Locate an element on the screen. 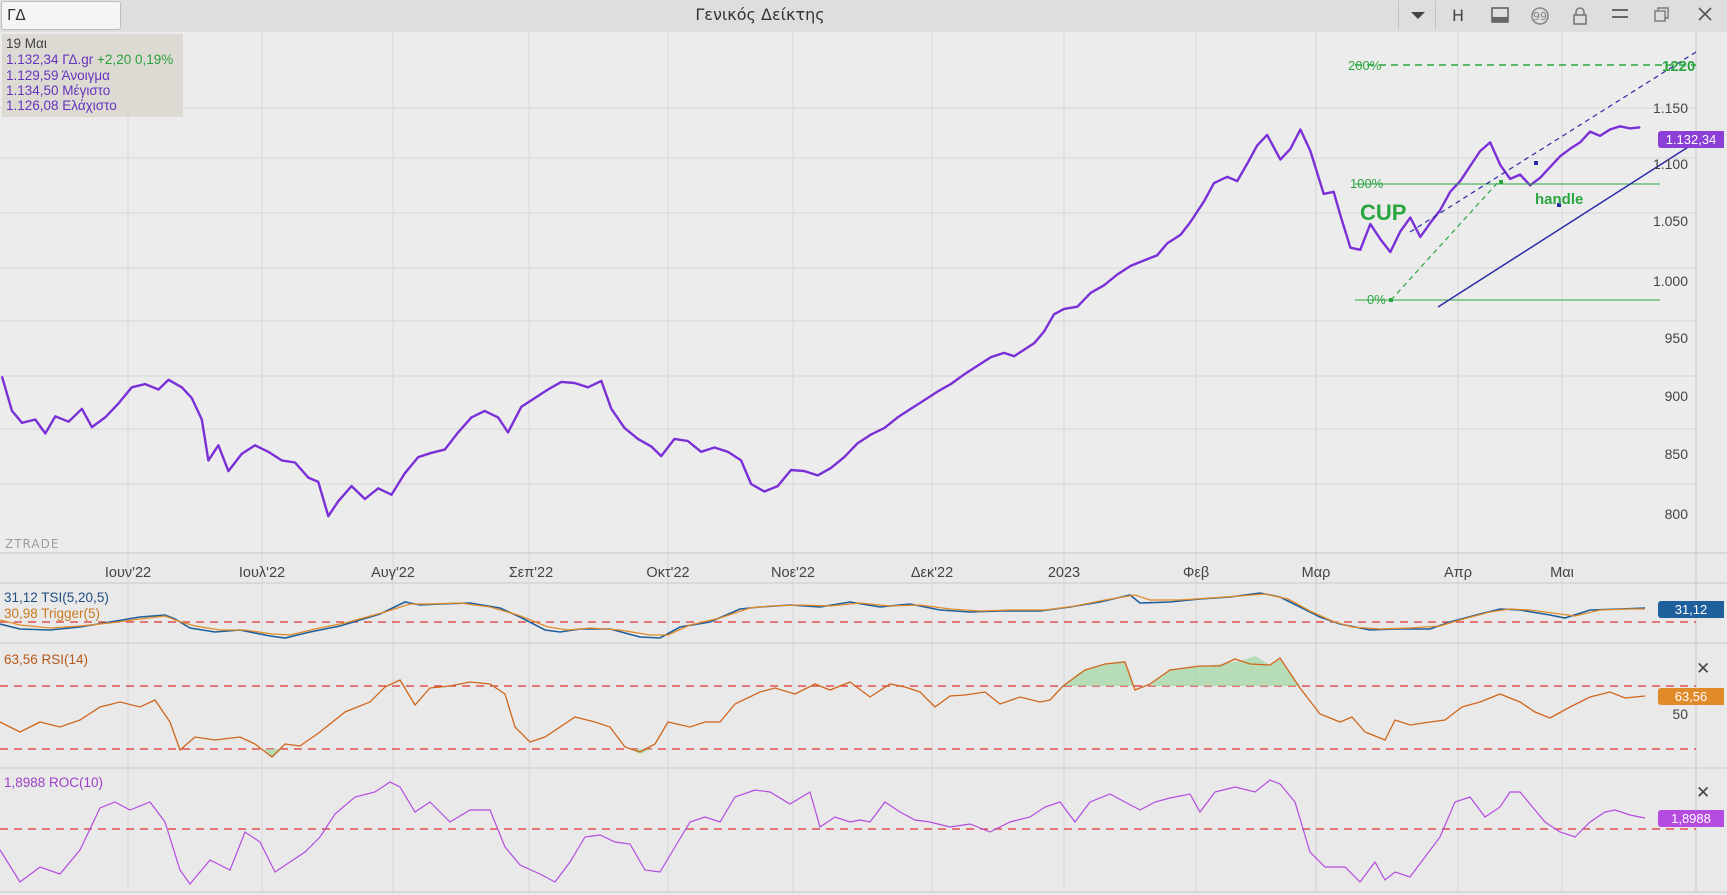 The height and width of the screenshot is (895, 1727). h-button: H is located at coordinates (1458, 15).